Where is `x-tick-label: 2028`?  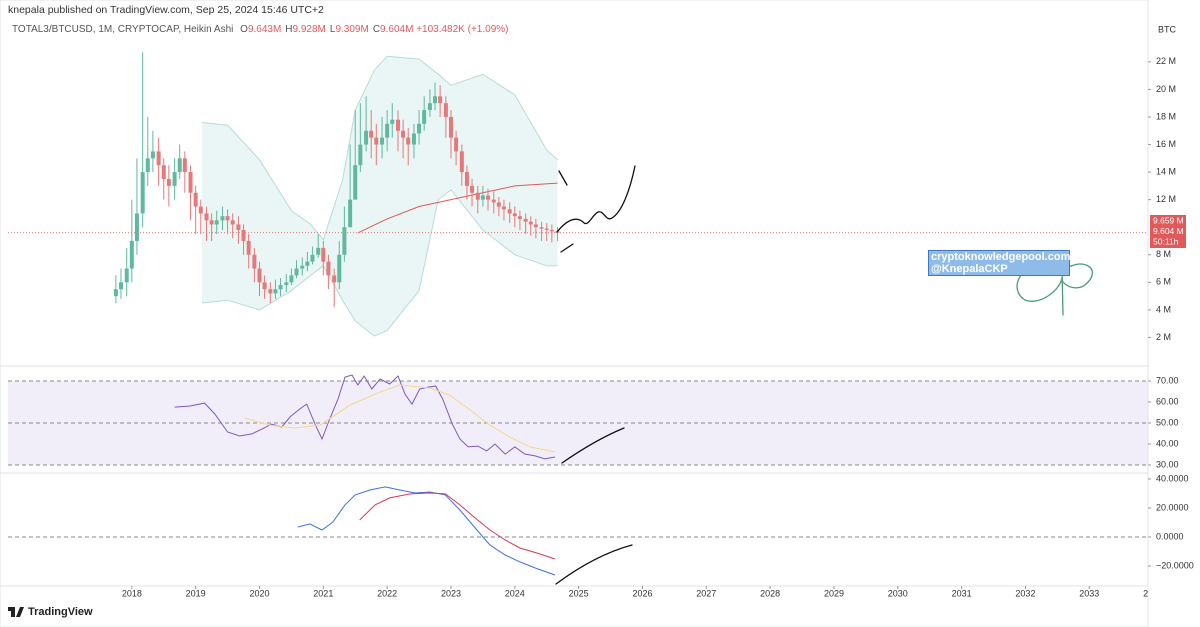 x-tick-label: 2028 is located at coordinates (770, 593).